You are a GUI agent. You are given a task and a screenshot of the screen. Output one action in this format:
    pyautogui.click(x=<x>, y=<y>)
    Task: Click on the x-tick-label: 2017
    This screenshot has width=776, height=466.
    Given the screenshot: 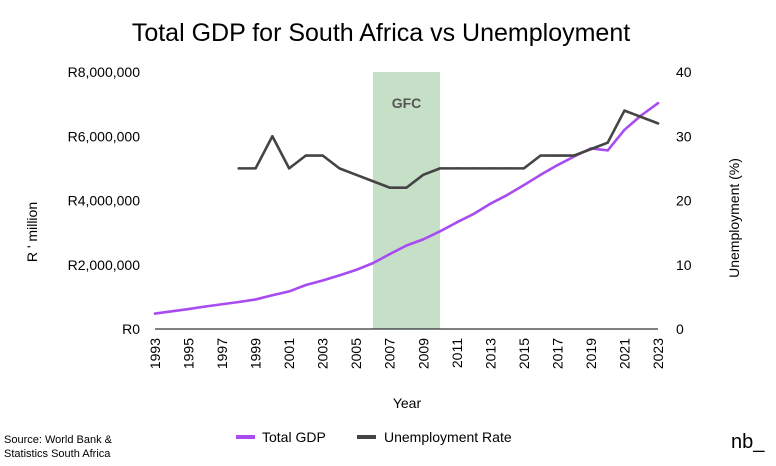 What is the action you would take?
    pyautogui.click(x=557, y=353)
    